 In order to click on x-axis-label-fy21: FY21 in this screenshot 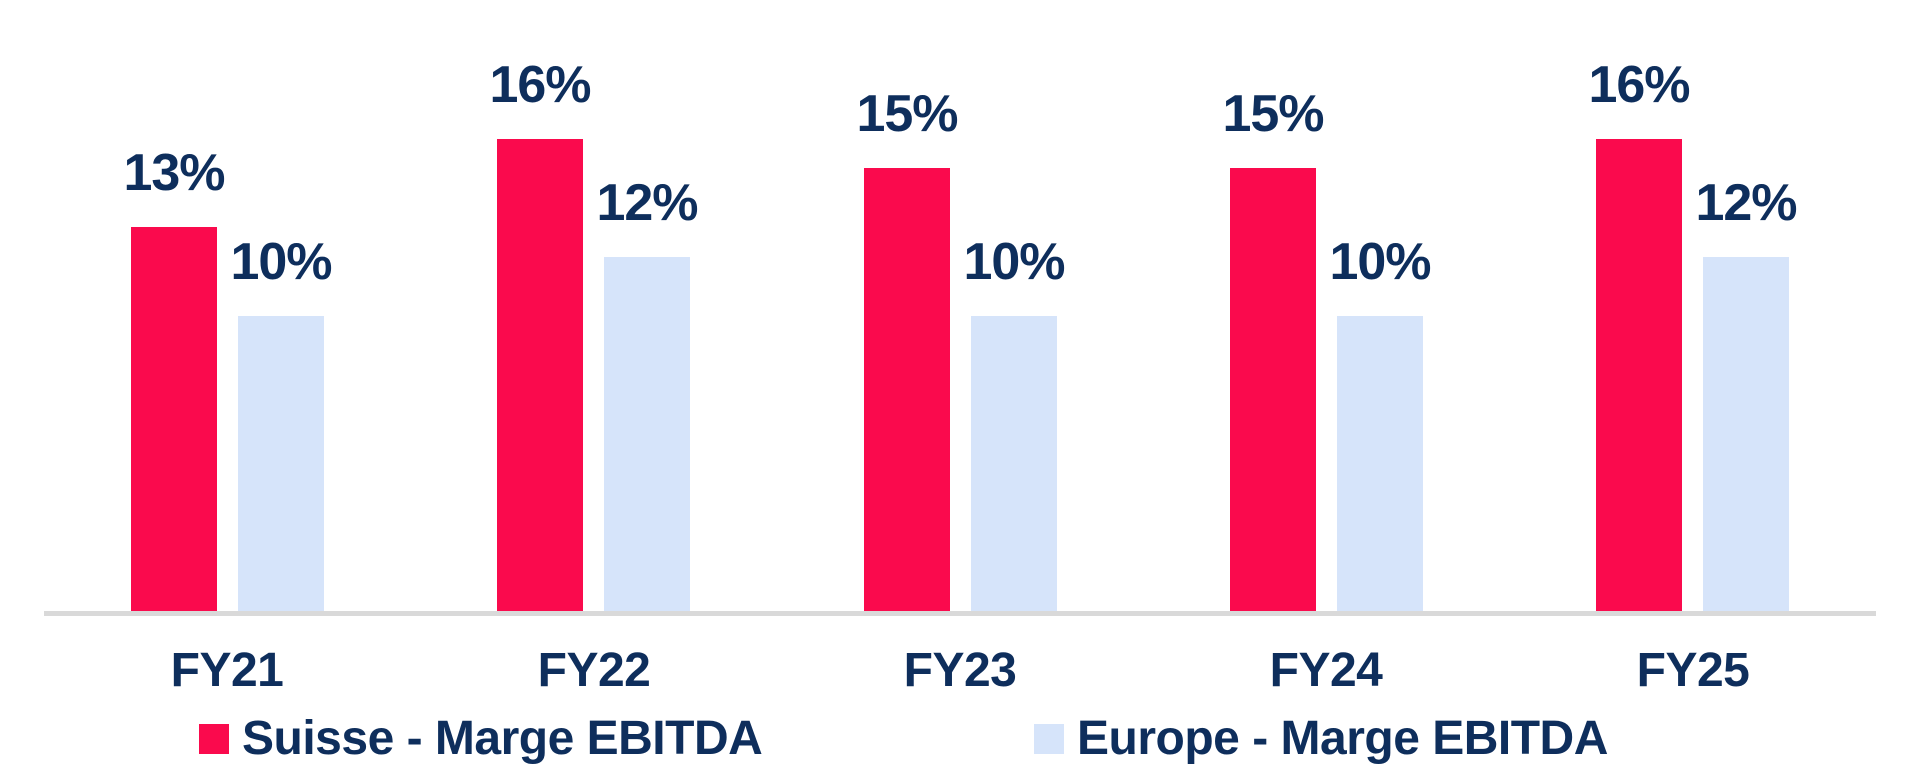, I will do `click(227, 670)`.